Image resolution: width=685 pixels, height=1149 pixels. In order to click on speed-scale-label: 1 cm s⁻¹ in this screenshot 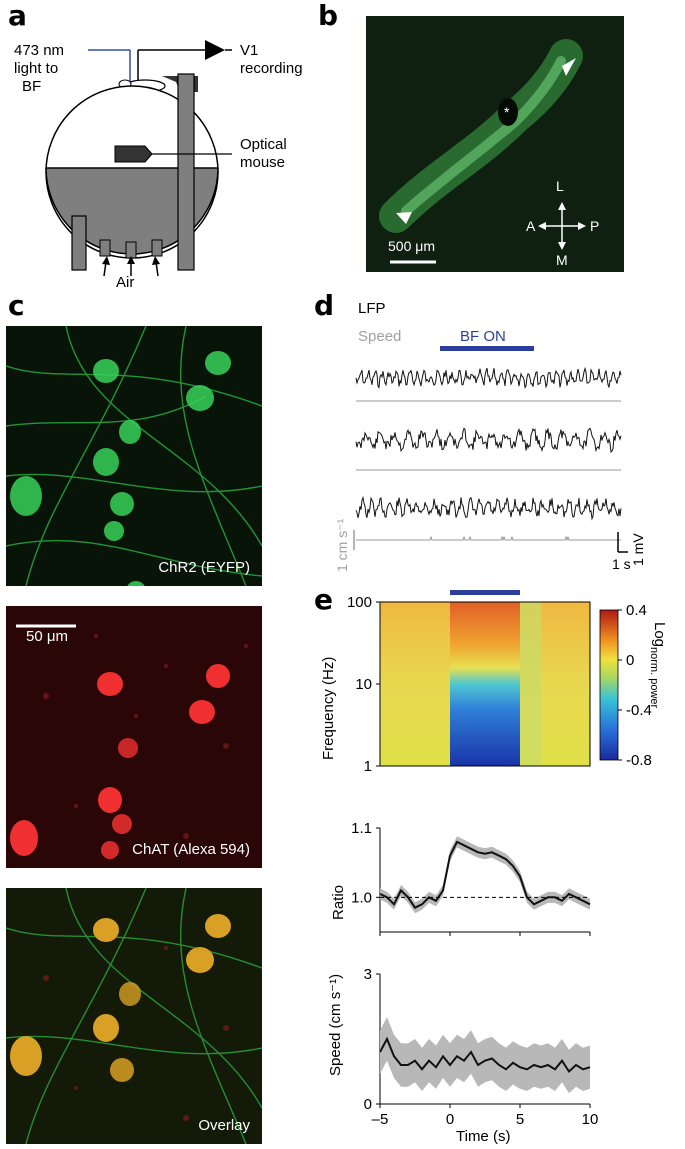, I will do `click(342, 545)`.